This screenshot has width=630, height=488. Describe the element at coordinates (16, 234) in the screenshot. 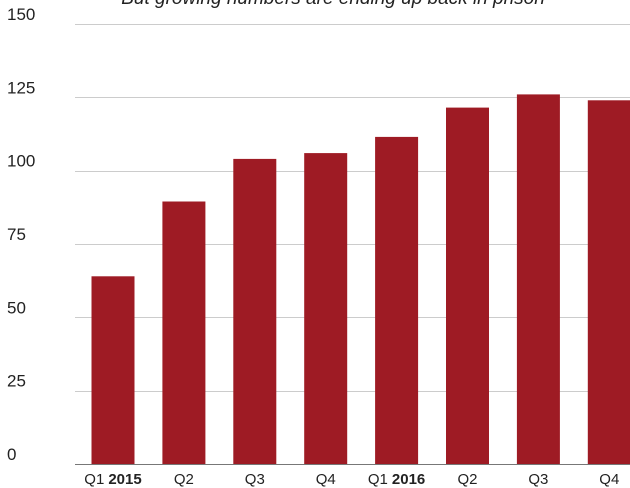

I see `y-tick-label: 75` at that location.